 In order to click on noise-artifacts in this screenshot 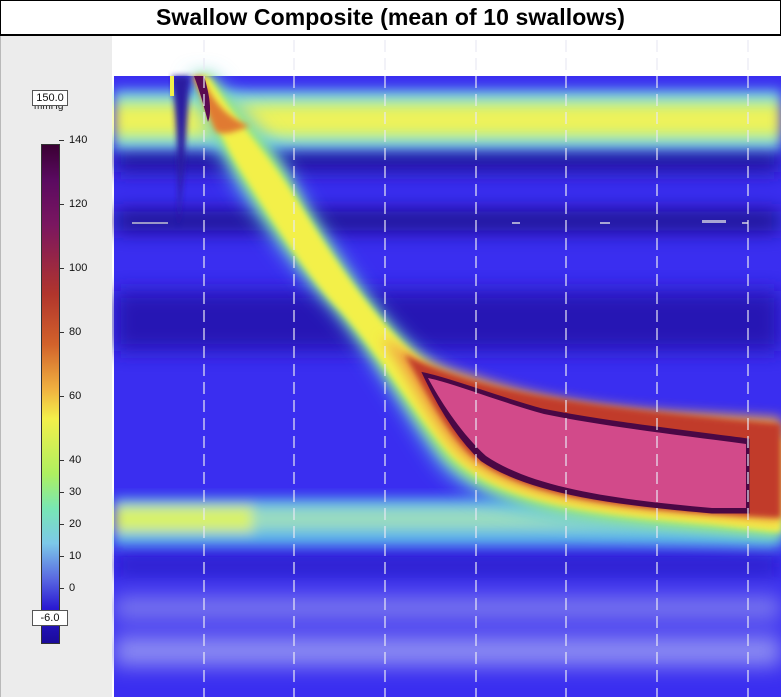, I will do `click(440, 222)`.